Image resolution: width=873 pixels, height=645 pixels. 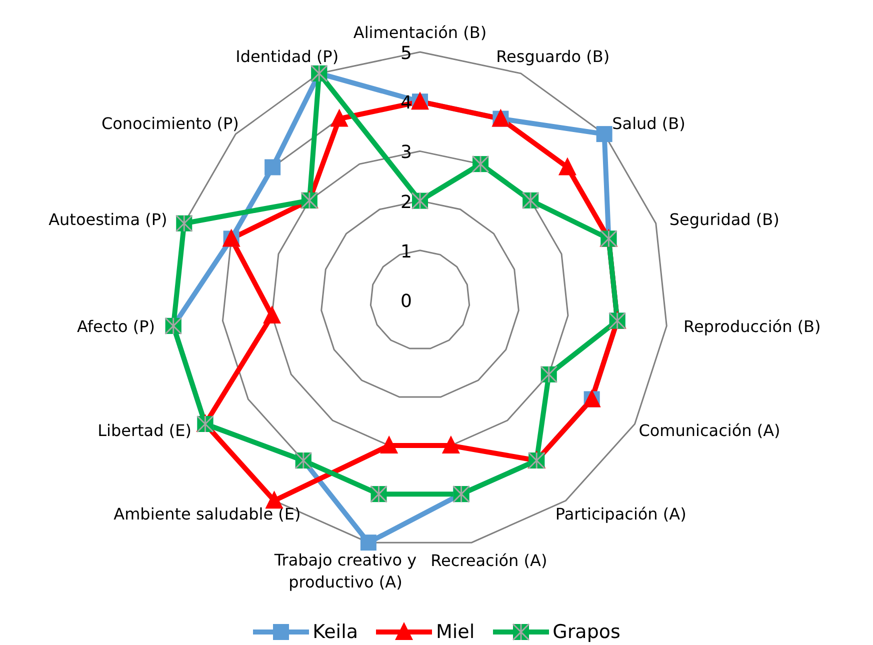 What do you see at coordinates (586, 632) in the screenshot?
I see `legend-label: Grapos` at bounding box center [586, 632].